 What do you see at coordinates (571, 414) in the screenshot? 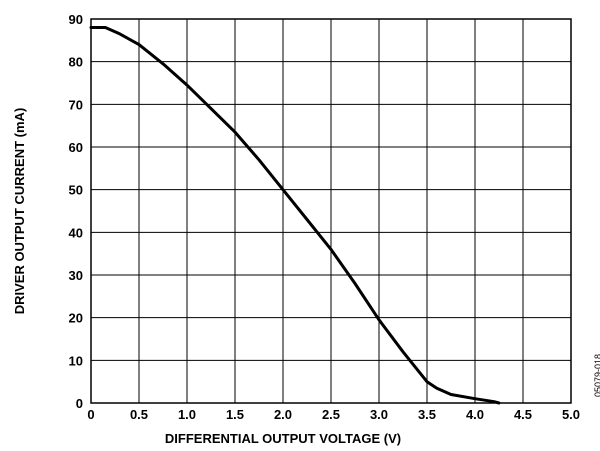
I see `x-tick-label: 5.0` at bounding box center [571, 414].